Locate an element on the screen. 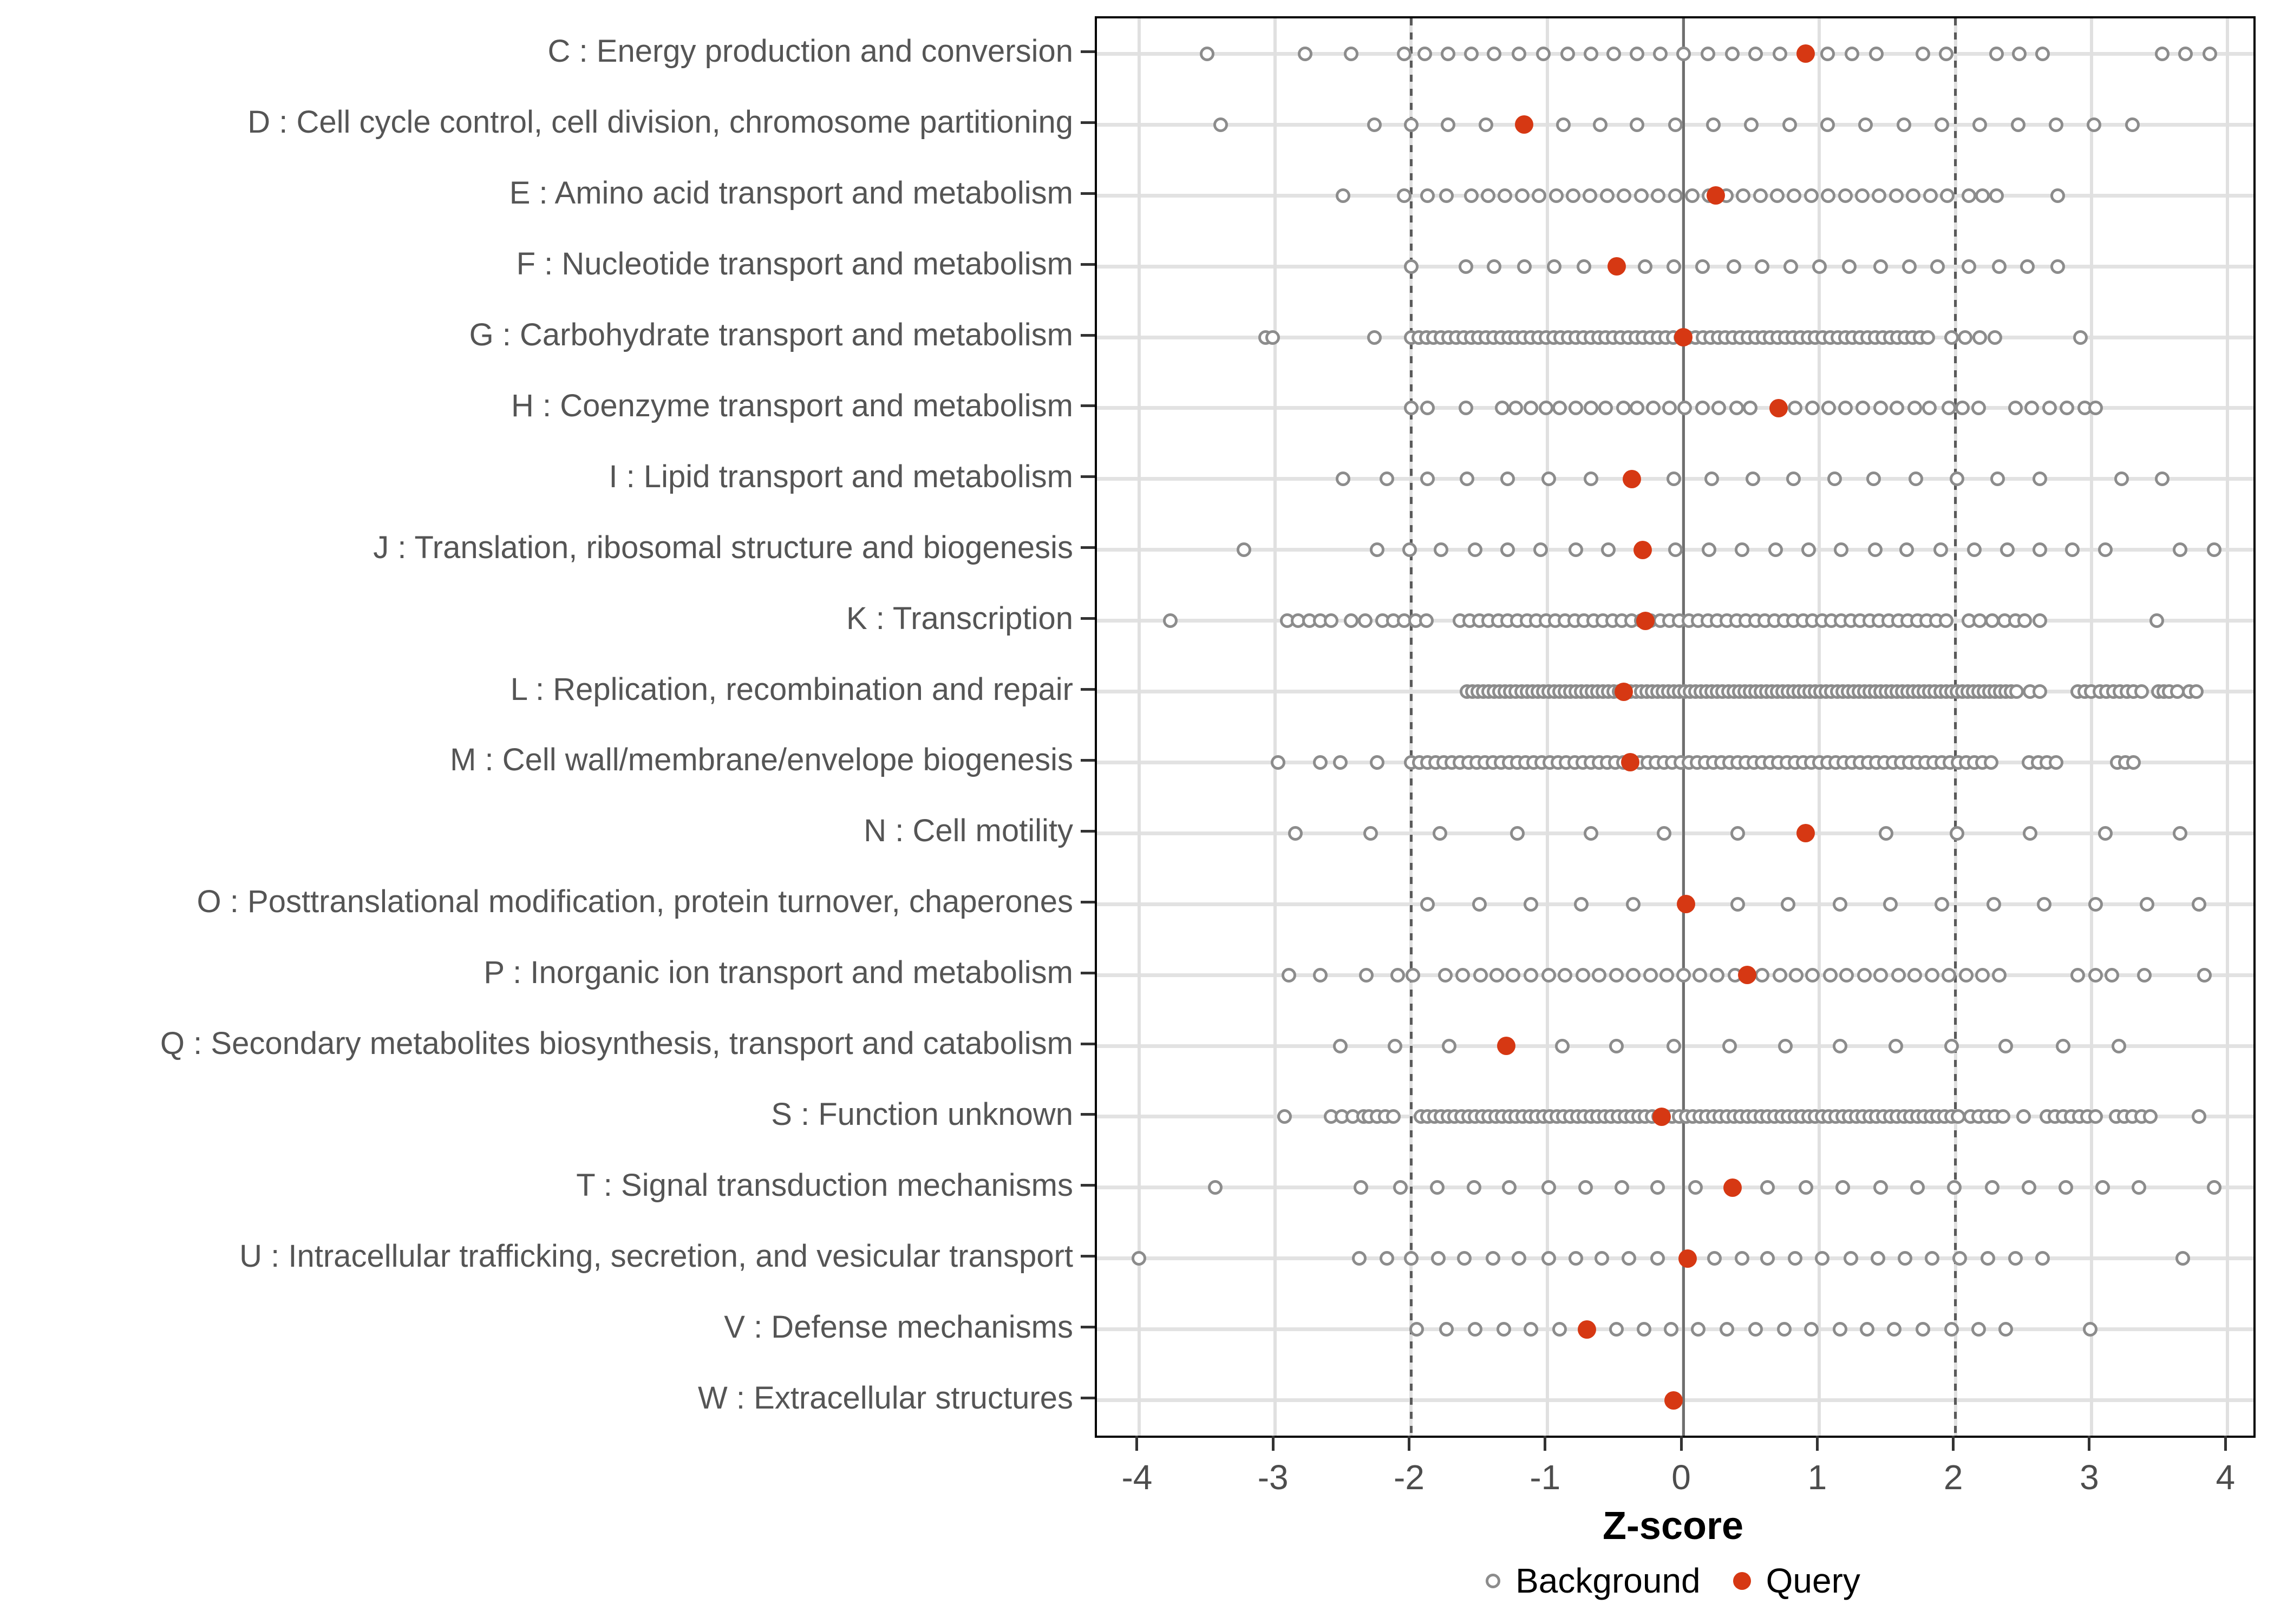  y-axis-label: F : Nucleotide transport and metabolism is located at coordinates (795, 264).